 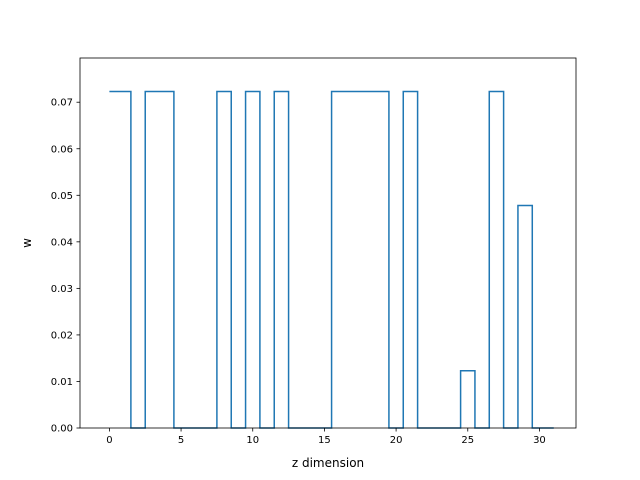 I want to click on x-tick-label: 15, so click(x=324, y=440).